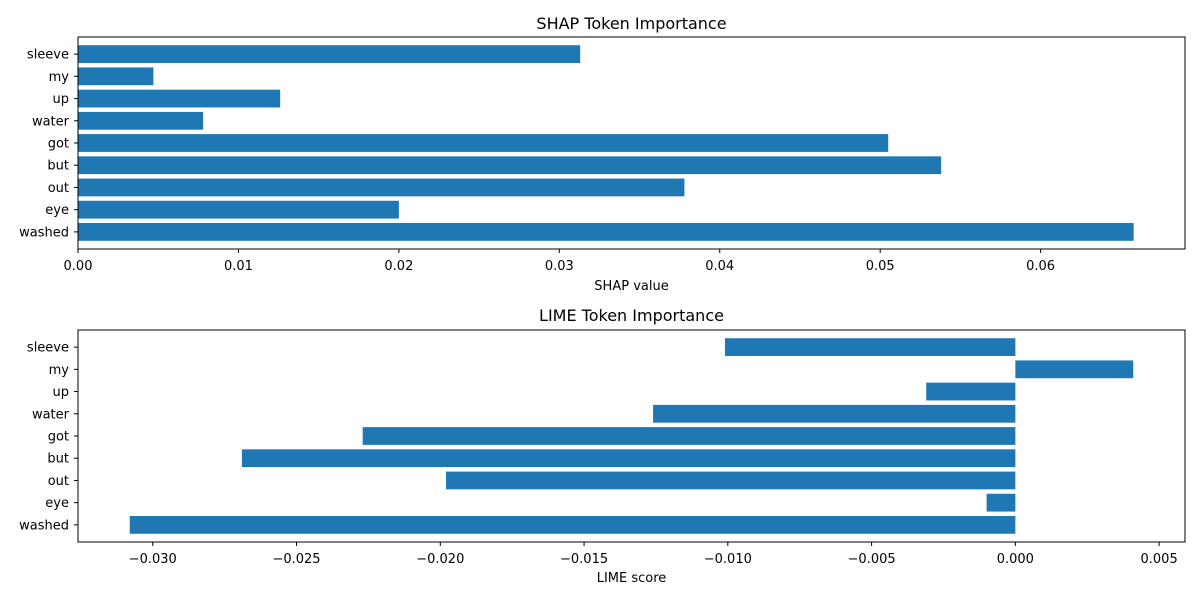 Image resolution: width=1200 pixels, height=600 pixels. I want to click on lime-x-tick-label: −0.015, so click(584, 559).